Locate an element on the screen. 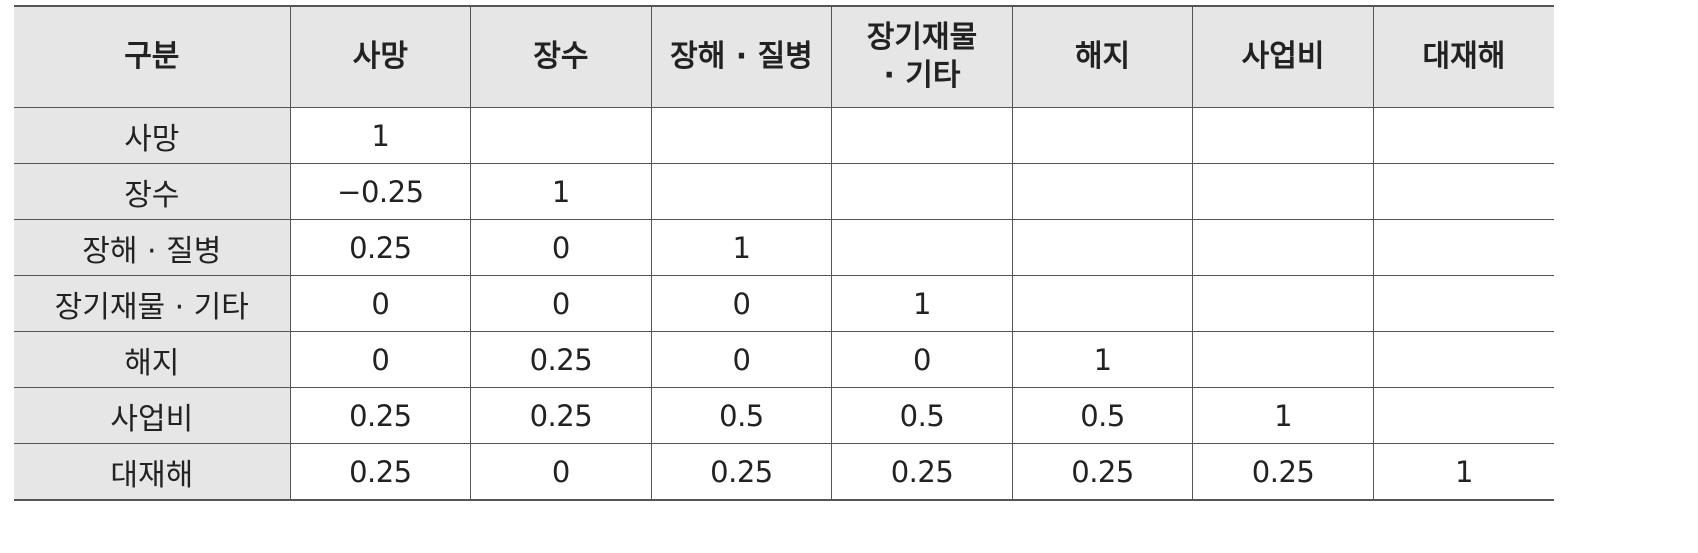 Image resolution: width=1698 pixels, height=553 pixels. table-row: 해지 0 0.25 0 0 1 is located at coordinates (784, 359).